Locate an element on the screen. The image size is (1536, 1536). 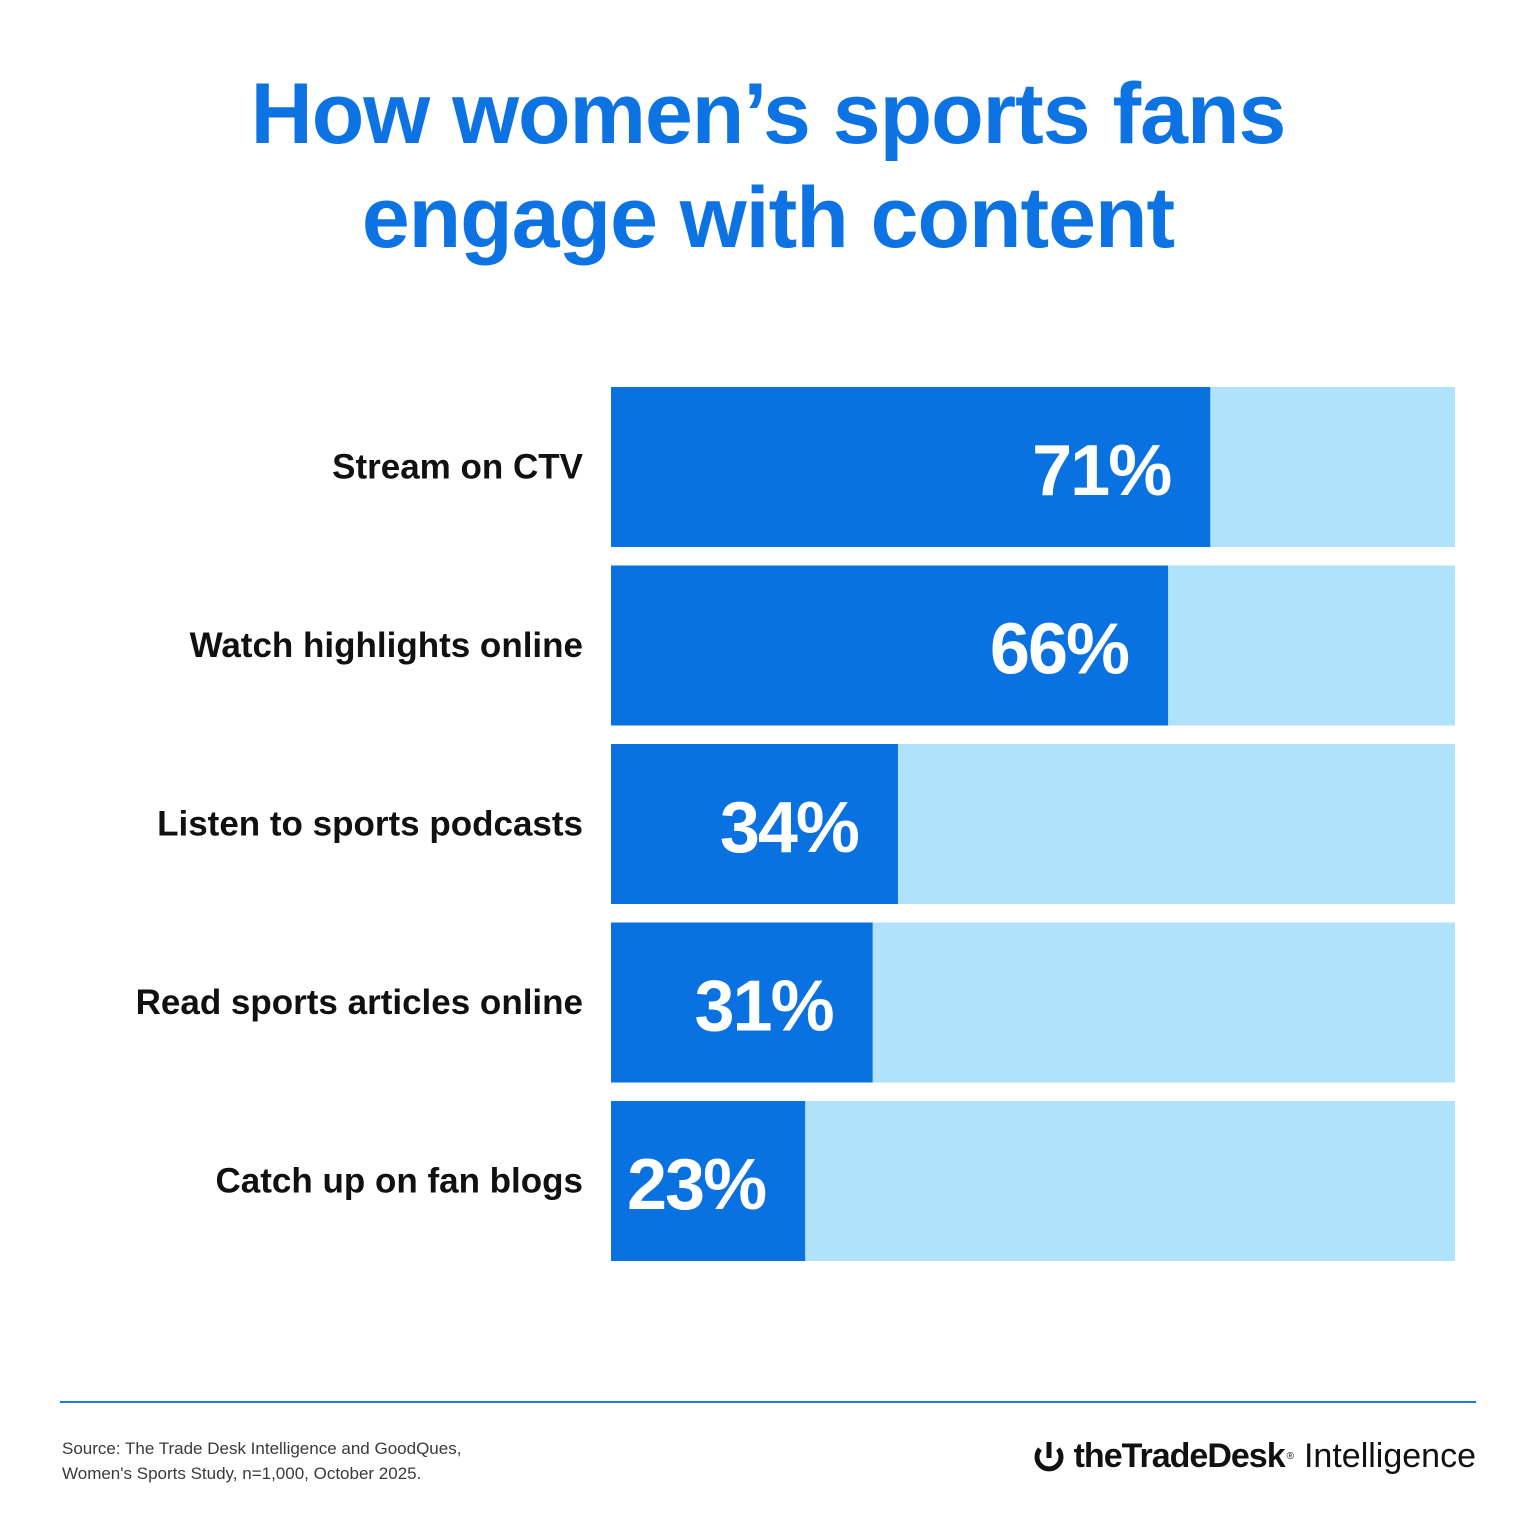
data-label: 23% is located at coordinates (696, 1185).